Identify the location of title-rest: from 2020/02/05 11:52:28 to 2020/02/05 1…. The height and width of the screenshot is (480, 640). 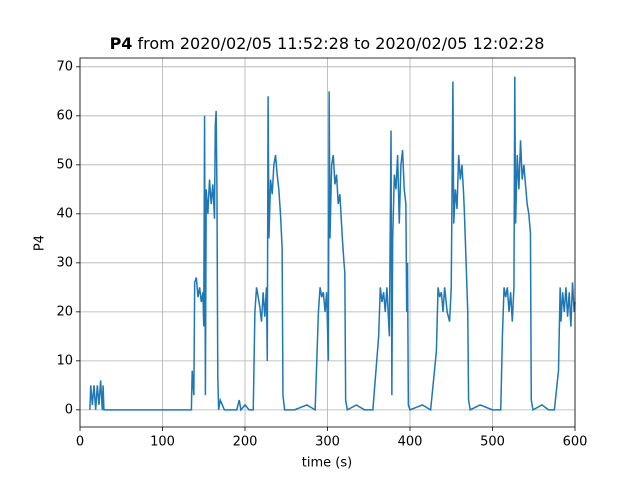
(341, 43).